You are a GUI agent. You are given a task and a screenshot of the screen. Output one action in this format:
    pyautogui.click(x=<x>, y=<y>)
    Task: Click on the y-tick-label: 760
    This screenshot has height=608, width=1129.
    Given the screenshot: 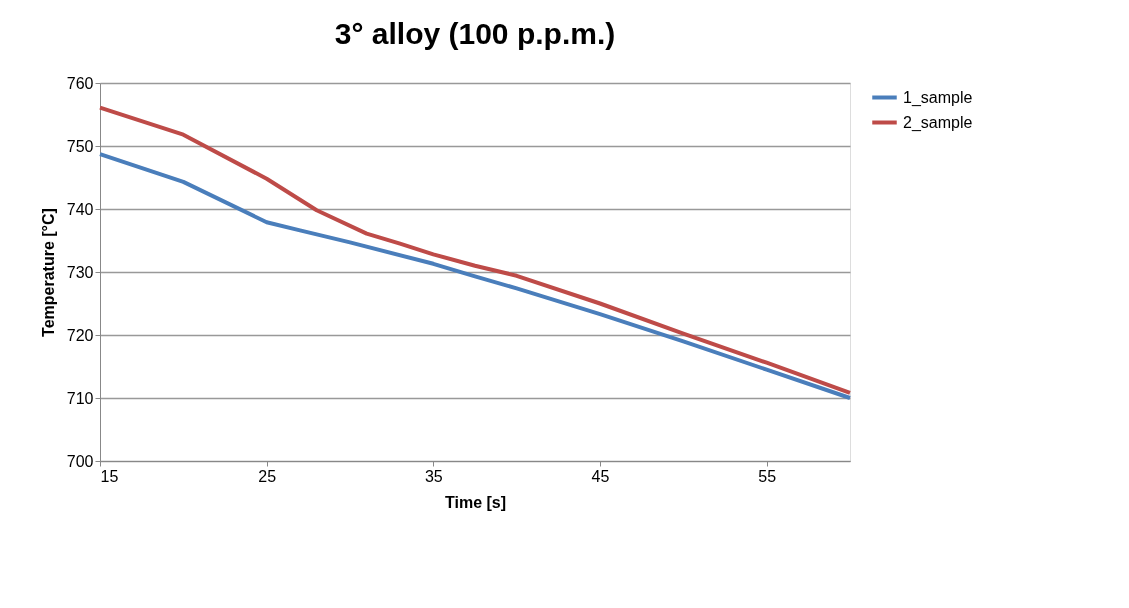 What is the action you would take?
    pyautogui.click(x=80, y=83)
    